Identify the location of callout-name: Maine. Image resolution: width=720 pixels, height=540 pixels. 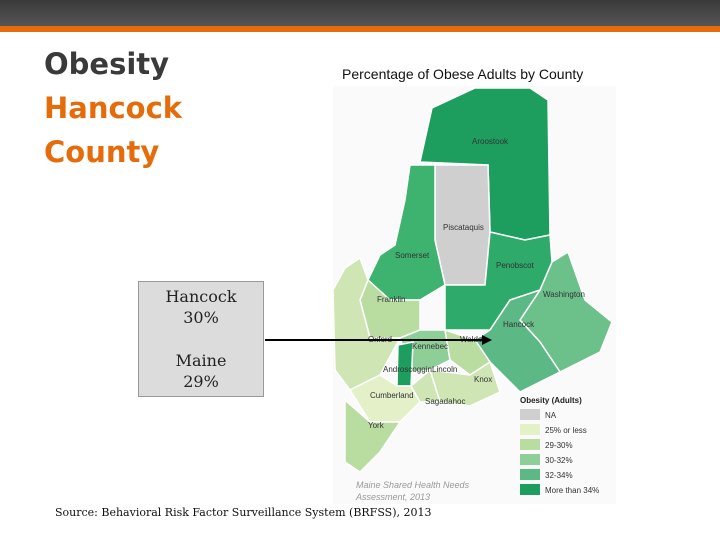
(201, 360).